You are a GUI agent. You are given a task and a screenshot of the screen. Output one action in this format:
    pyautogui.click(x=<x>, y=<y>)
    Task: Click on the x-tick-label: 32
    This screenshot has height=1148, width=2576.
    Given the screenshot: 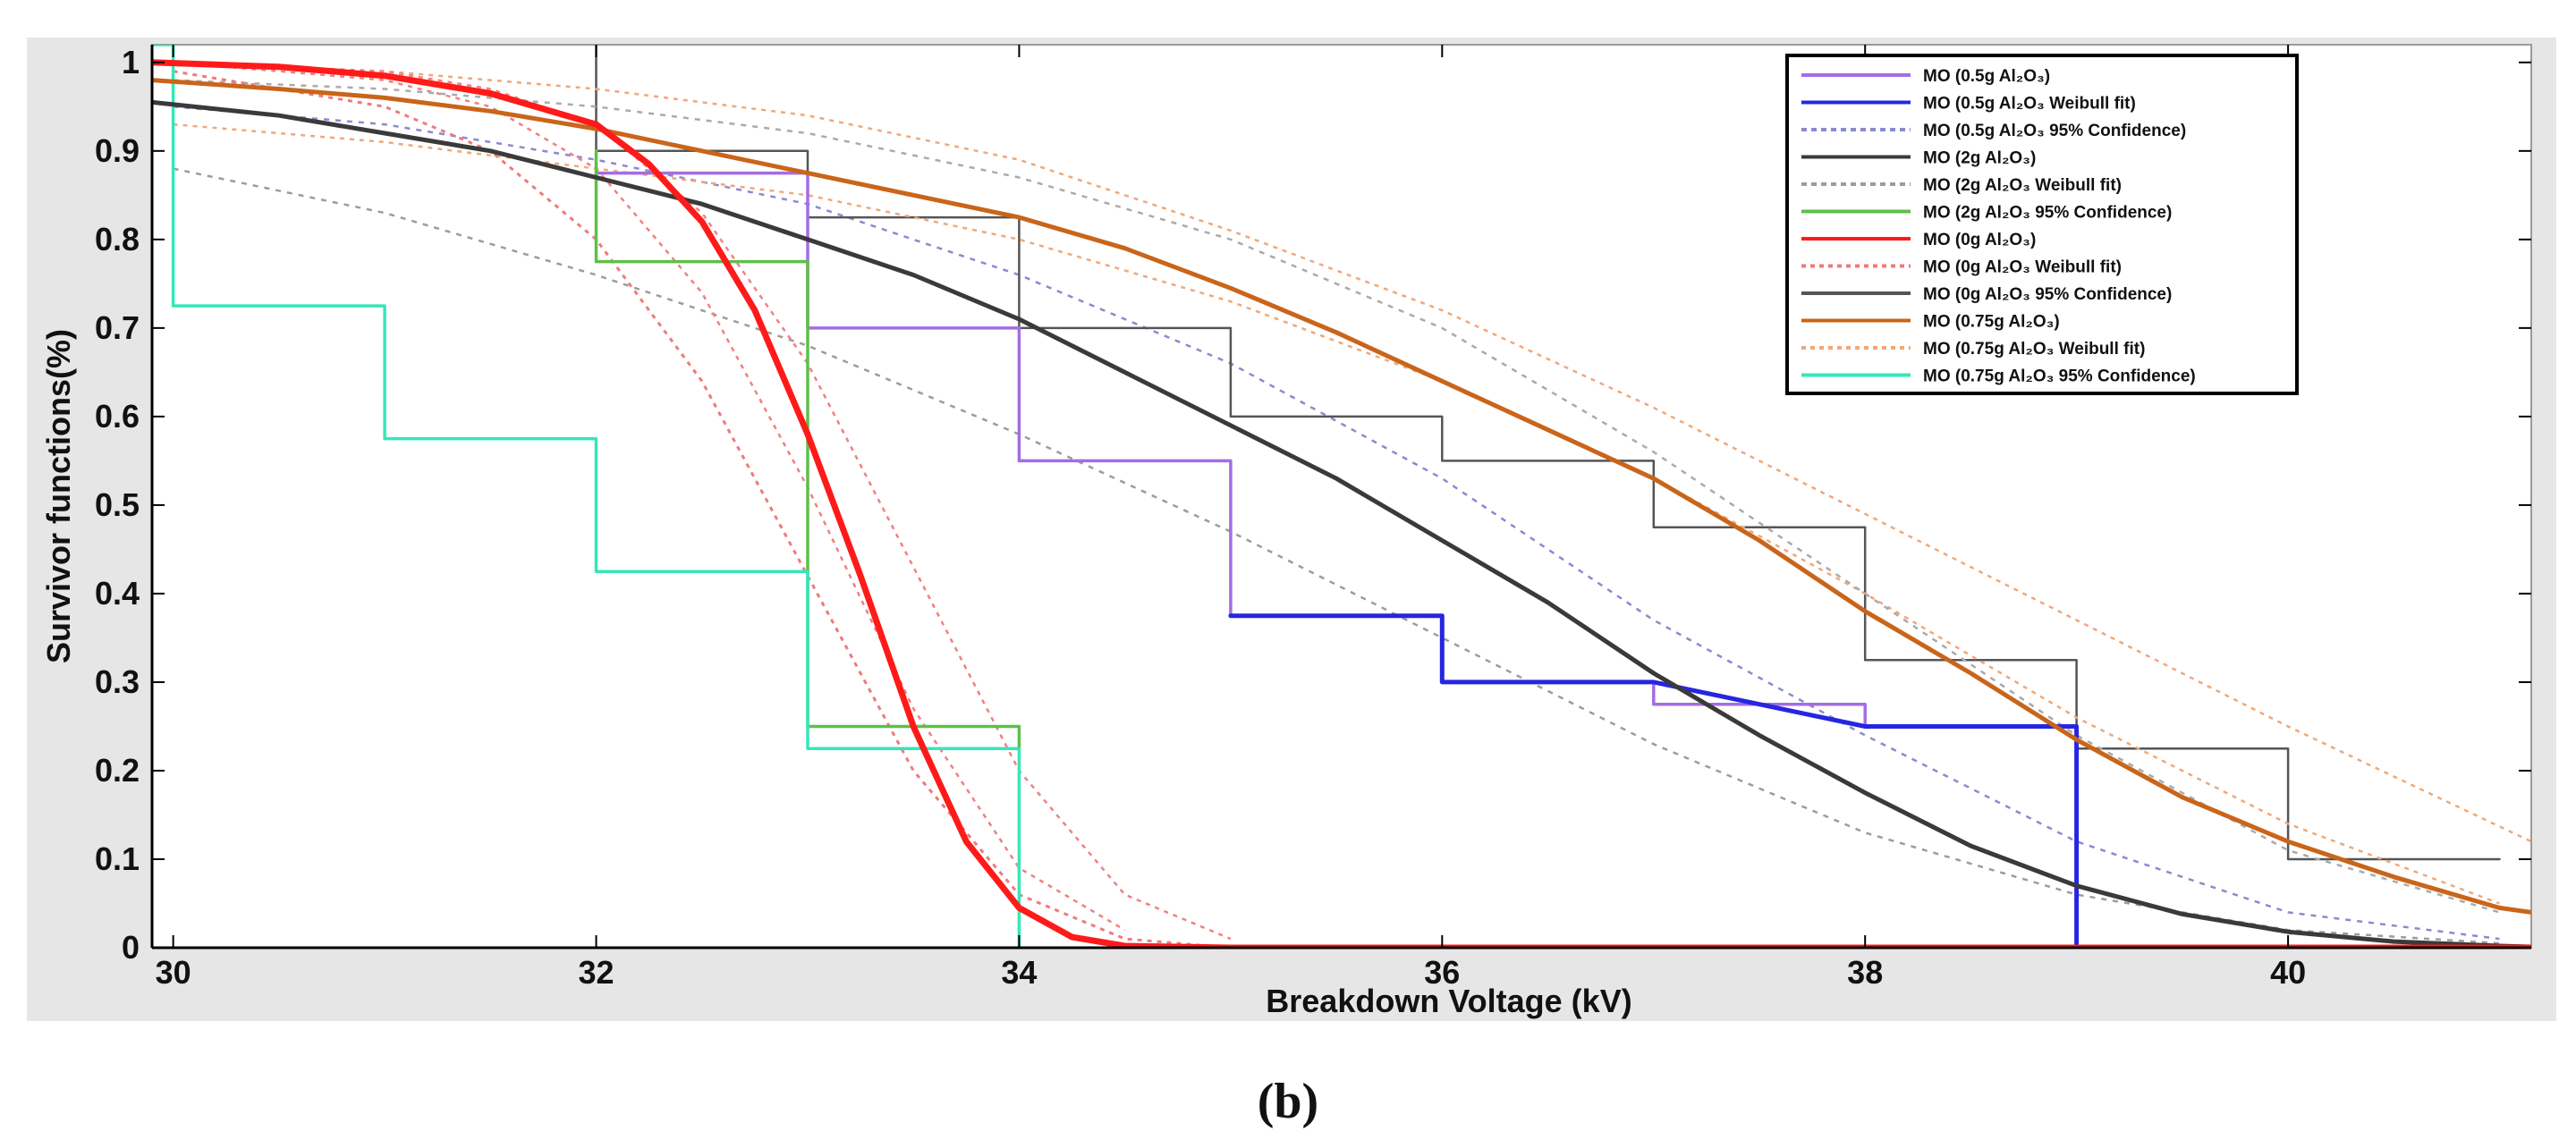 What is the action you would take?
    pyautogui.click(x=596, y=972)
    